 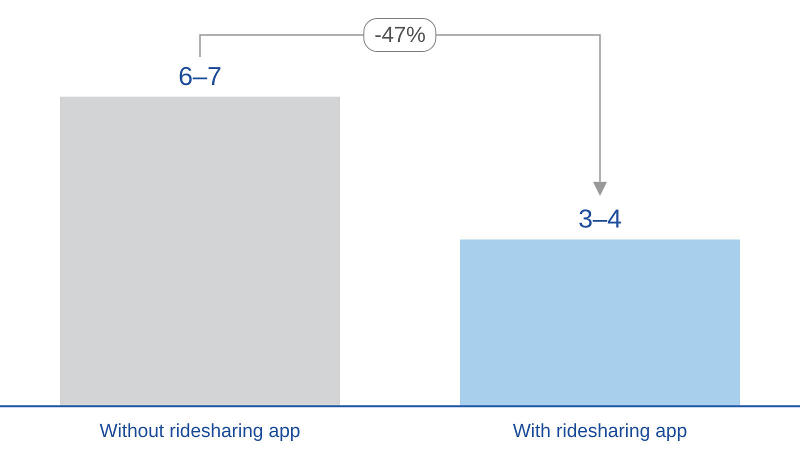 I want to click on data-label: 6–7, so click(x=200, y=75).